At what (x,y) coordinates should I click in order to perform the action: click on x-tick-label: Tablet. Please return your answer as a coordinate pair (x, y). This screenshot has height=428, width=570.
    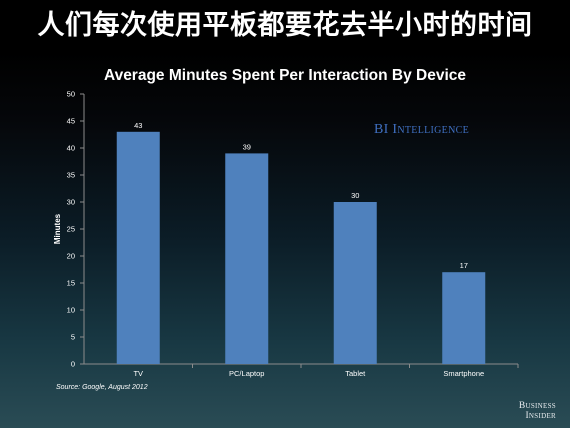
    Looking at the image, I should click on (355, 373).